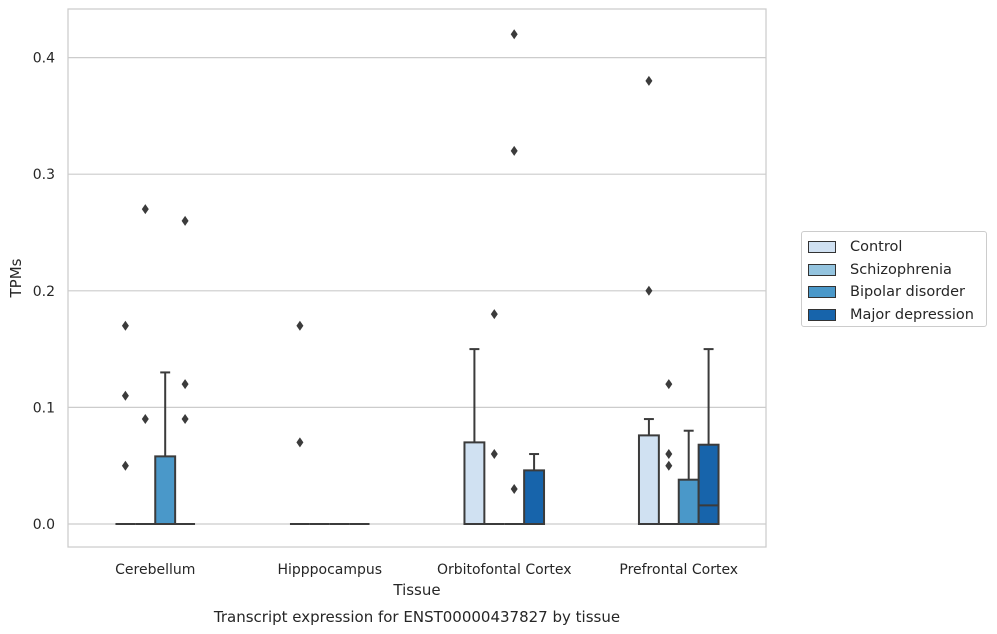 The height and width of the screenshot is (634, 997). What do you see at coordinates (678, 570) in the screenshot?
I see `x-tick-label: Prefrontal Cortex` at bounding box center [678, 570].